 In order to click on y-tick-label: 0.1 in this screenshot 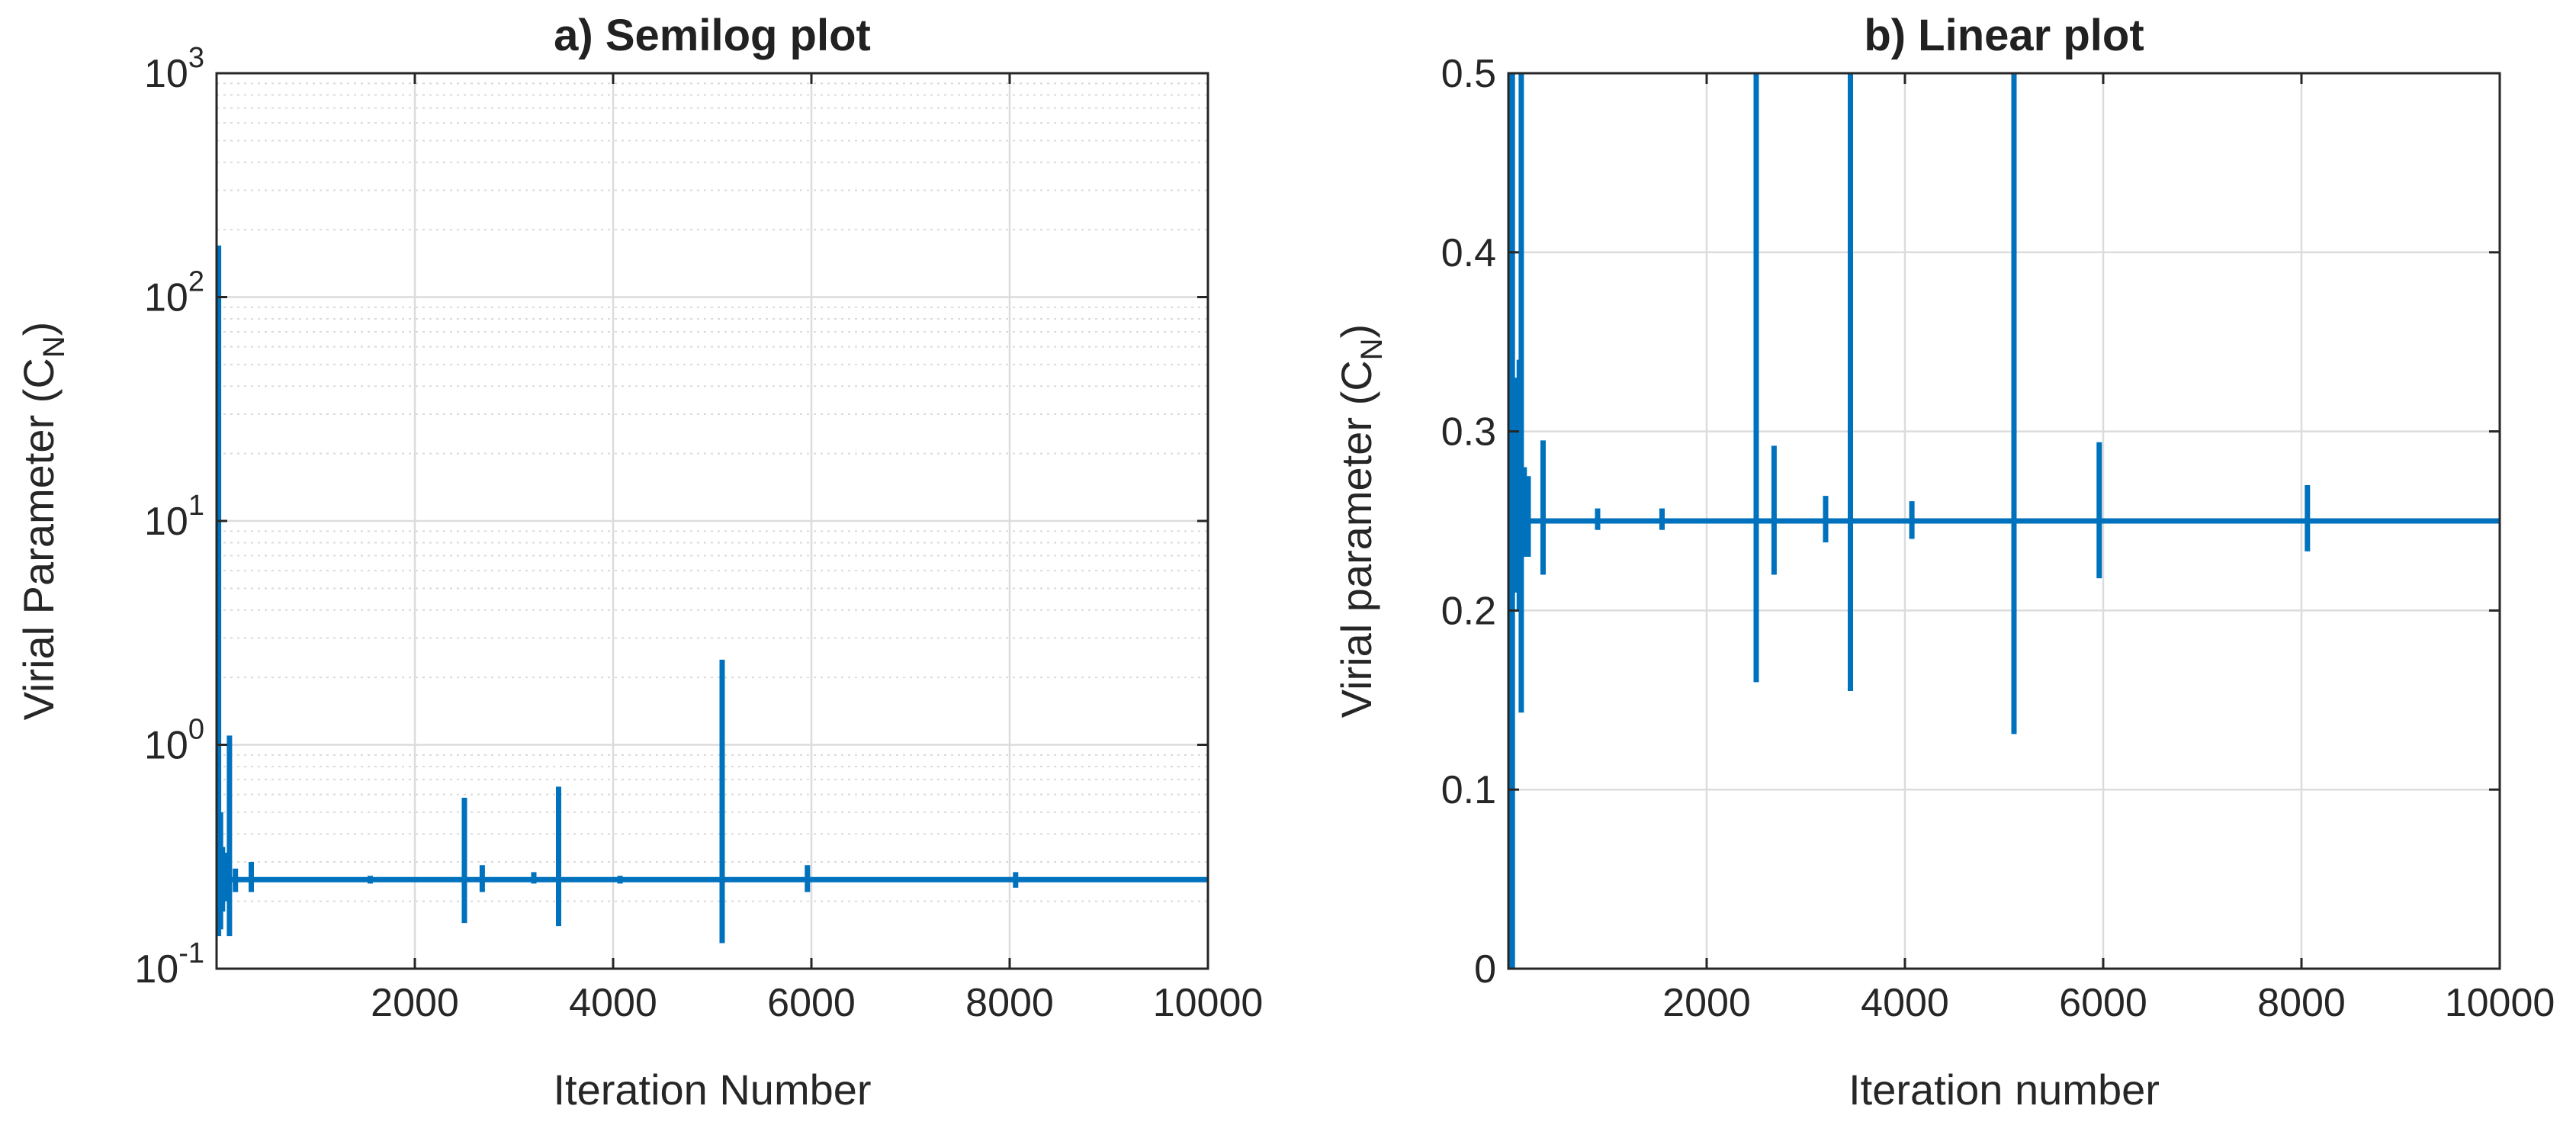, I will do `click(1468, 790)`.